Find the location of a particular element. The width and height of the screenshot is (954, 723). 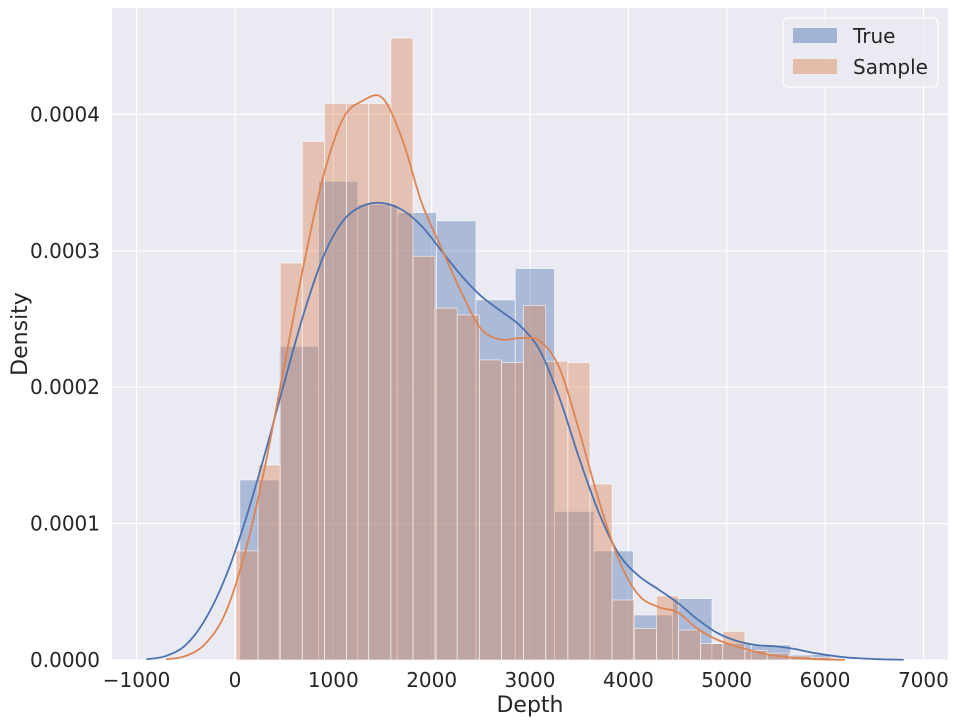

y-tick-label: 0.0000 is located at coordinates (65, 660).